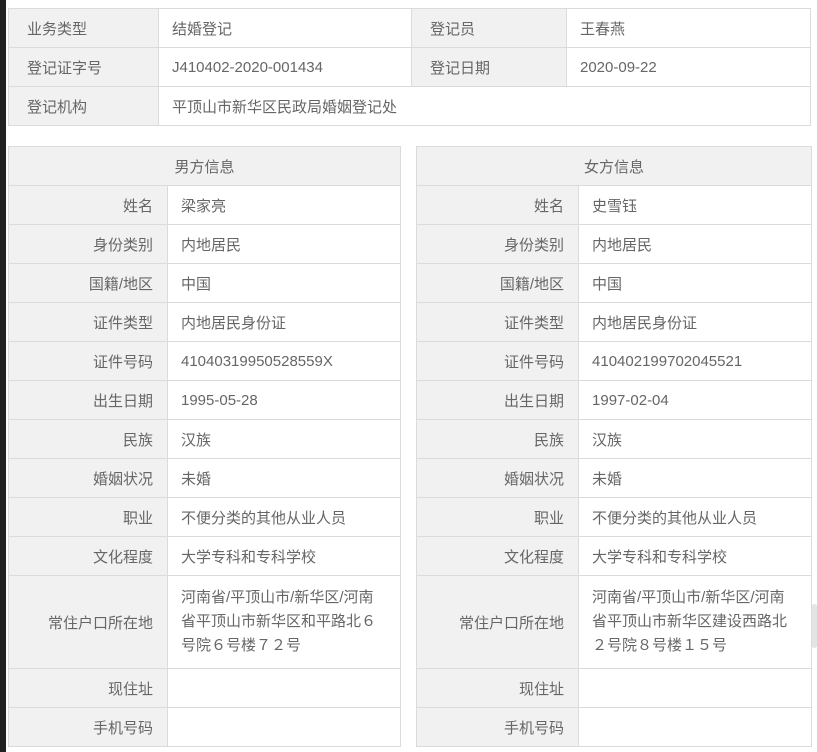  What do you see at coordinates (285, 67) in the screenshot?
I see `certificate-number-value: J410402-2020-001434` at bounding box center [285, 67].